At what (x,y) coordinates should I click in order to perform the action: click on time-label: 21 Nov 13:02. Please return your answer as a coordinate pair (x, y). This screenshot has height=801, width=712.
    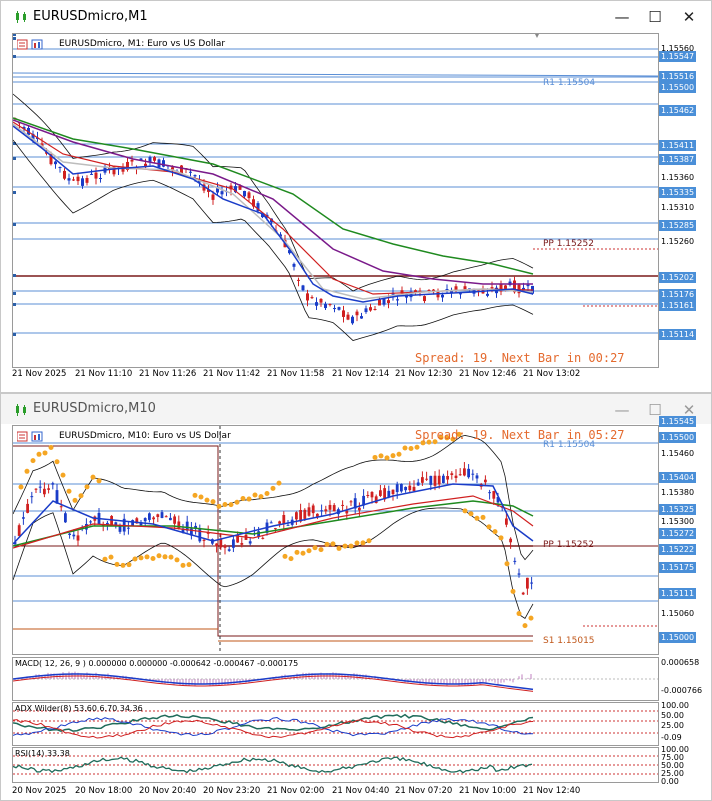
    Looking at the image, I should click on (552, 374).